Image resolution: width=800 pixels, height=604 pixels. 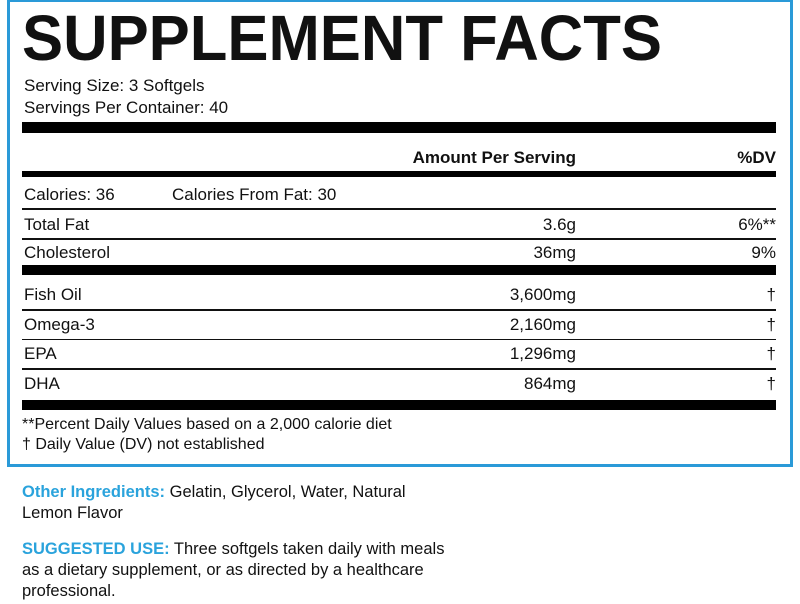 What do you see at coordinates (542, 354) in the screenshot?
I see `amount: 1,296mg` at bounding box center [542, 354].